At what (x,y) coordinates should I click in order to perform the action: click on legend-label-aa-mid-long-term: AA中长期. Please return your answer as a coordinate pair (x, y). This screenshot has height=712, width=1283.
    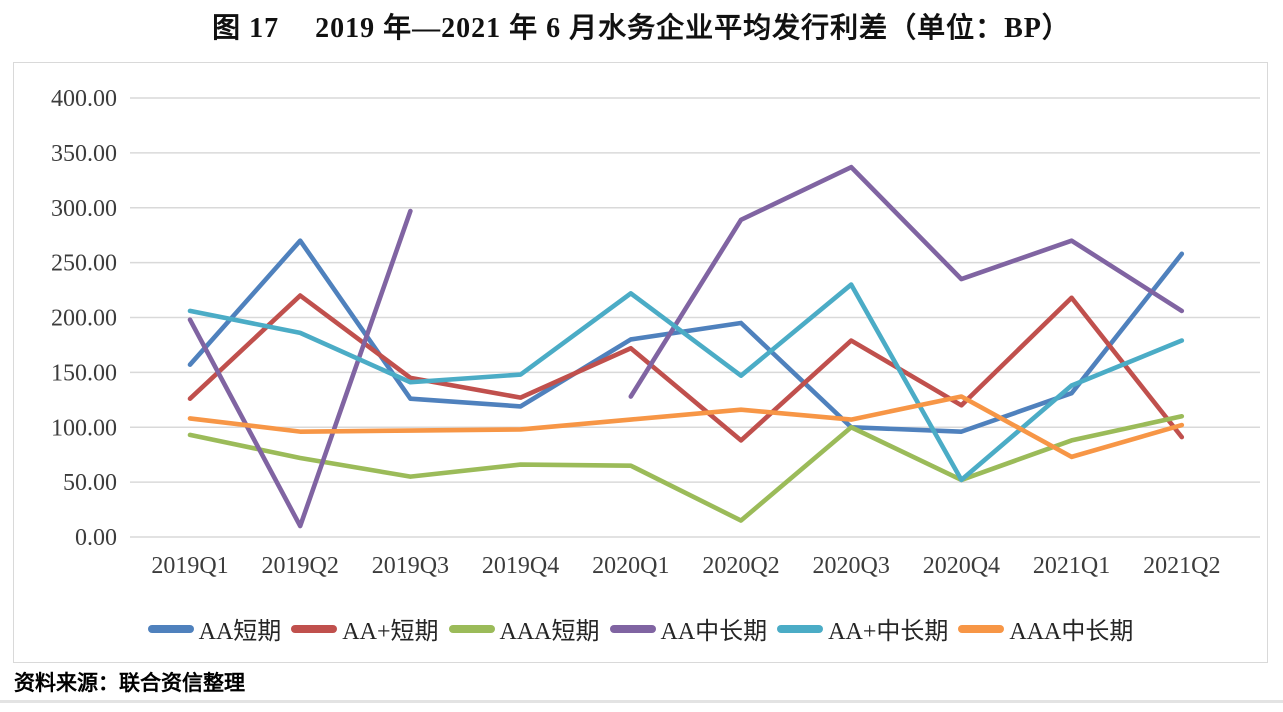
    Looking at the image, I should click on (714, 632).